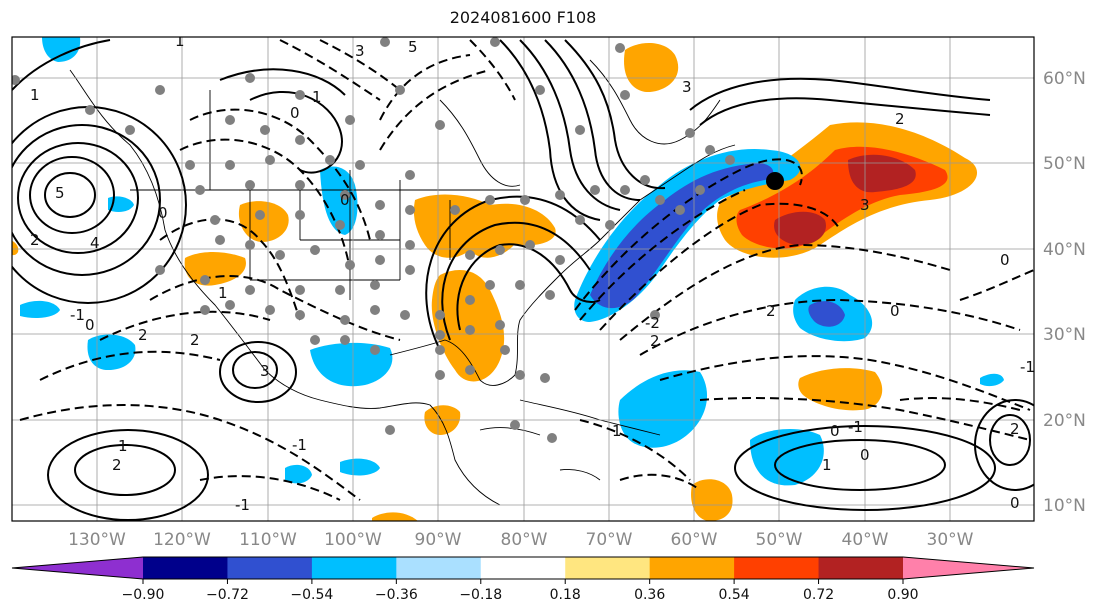 This screenshot has width=1105, height=615. Describe the element at coordinates (775, 181) in the screenshot. I see `position-marker` at that location.